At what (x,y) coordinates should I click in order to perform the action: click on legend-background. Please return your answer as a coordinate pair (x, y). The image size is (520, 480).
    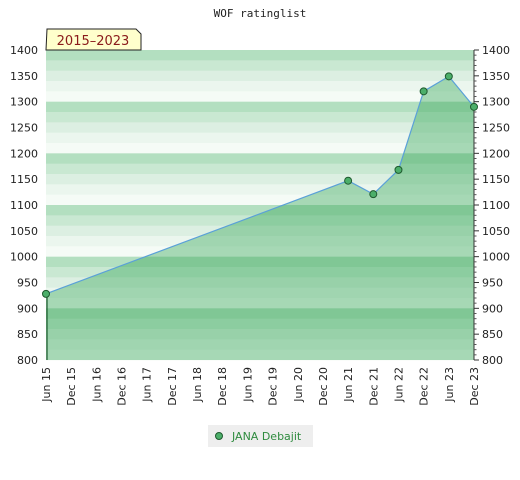
    Looking at the image, I should click on (260, 436).